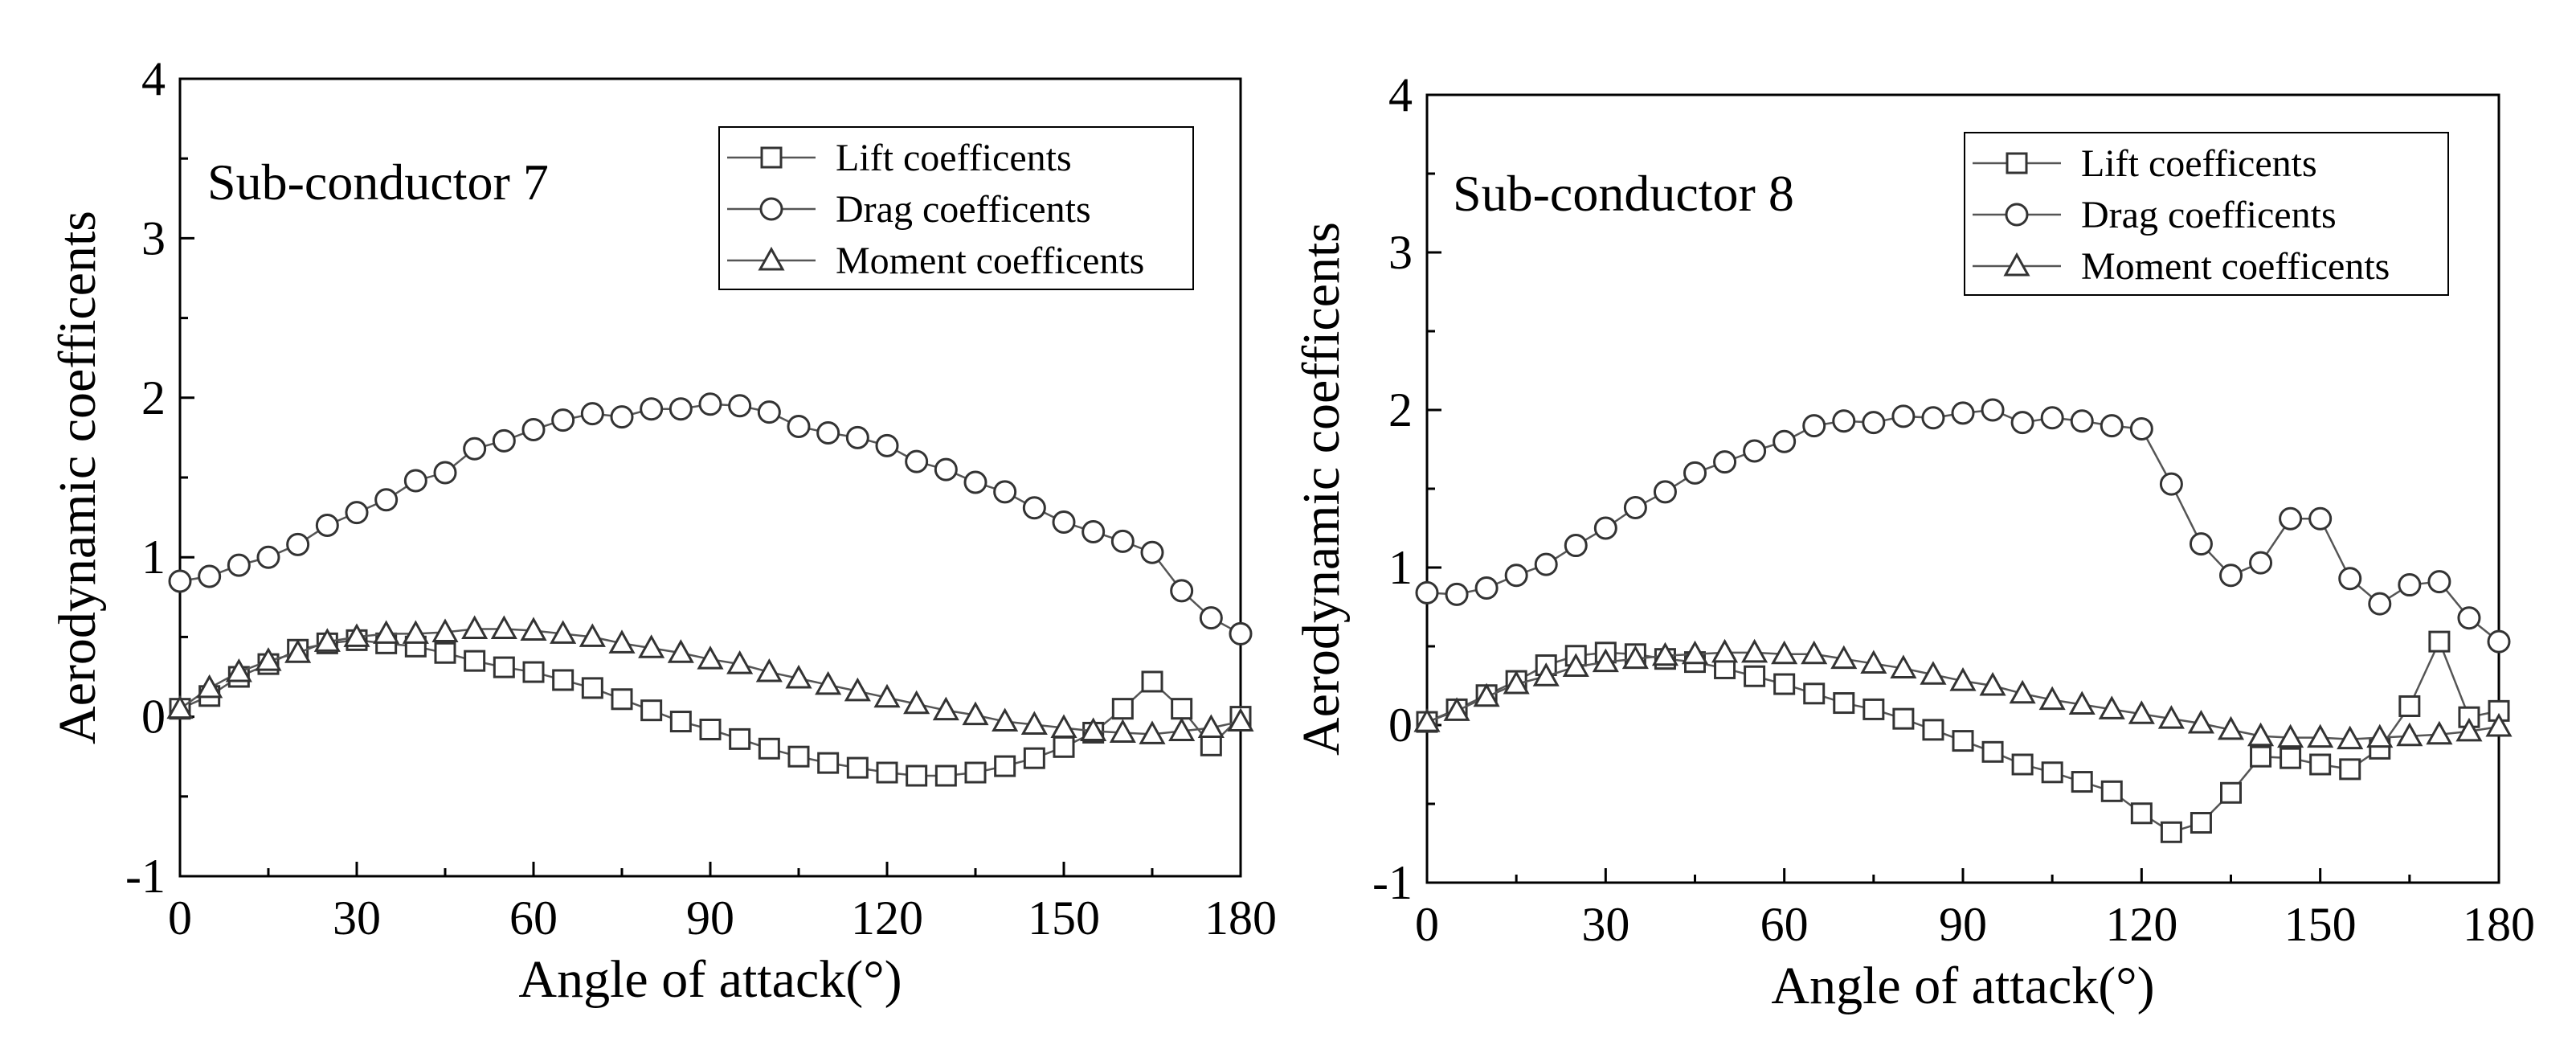 The height and width of the screenshot is (1041, 2576). Describe the element at coordinates (1605, 924) in the screenshot. I see `x-tick-label: 30` at that location.